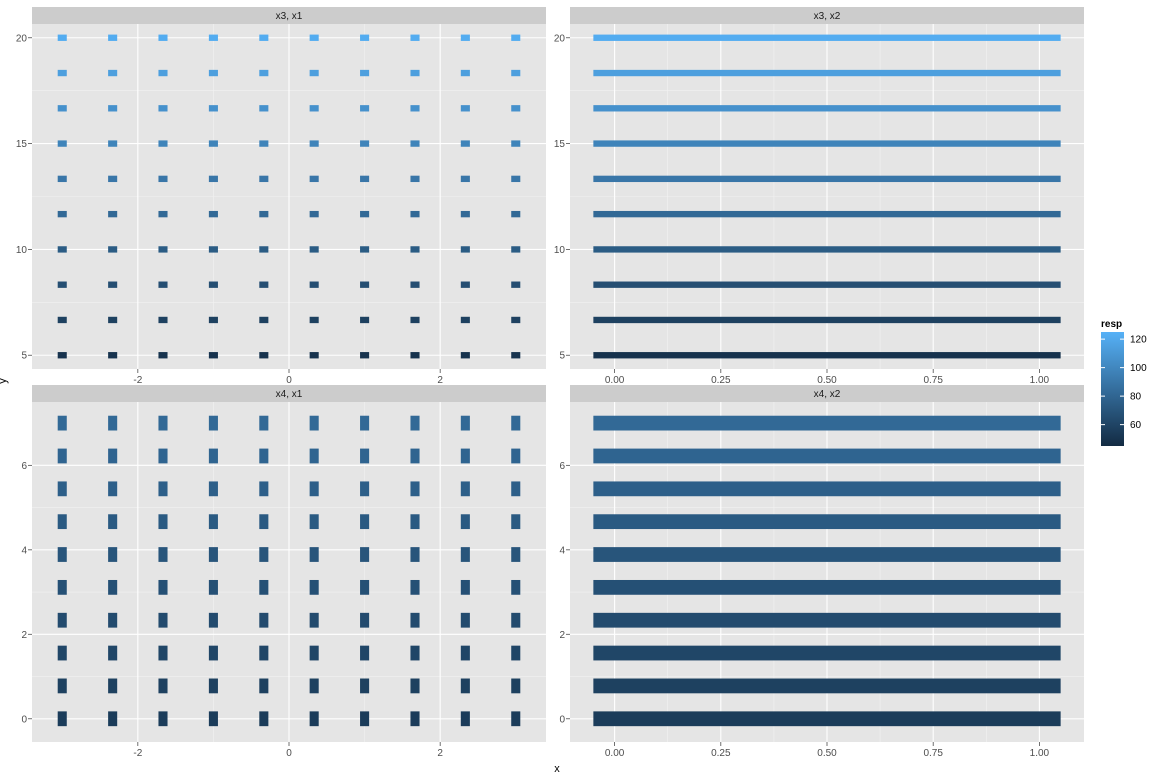  Describe the element at coordinates (562, 635) in the screenshot. I see `y-tick-label: 2` at that location.